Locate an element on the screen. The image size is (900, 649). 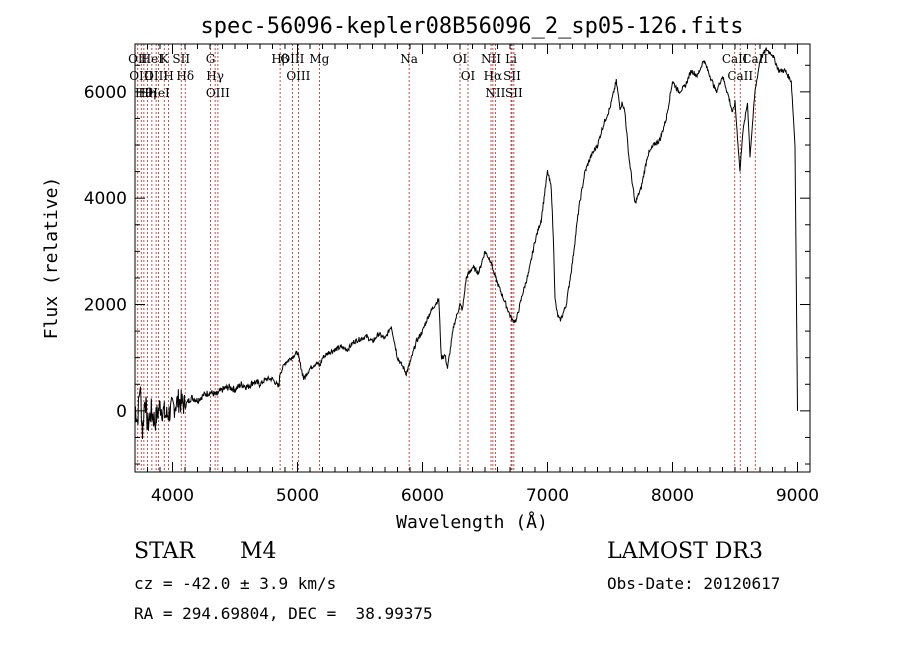
line-label-5: OIII is located at coordinates (156, 76).